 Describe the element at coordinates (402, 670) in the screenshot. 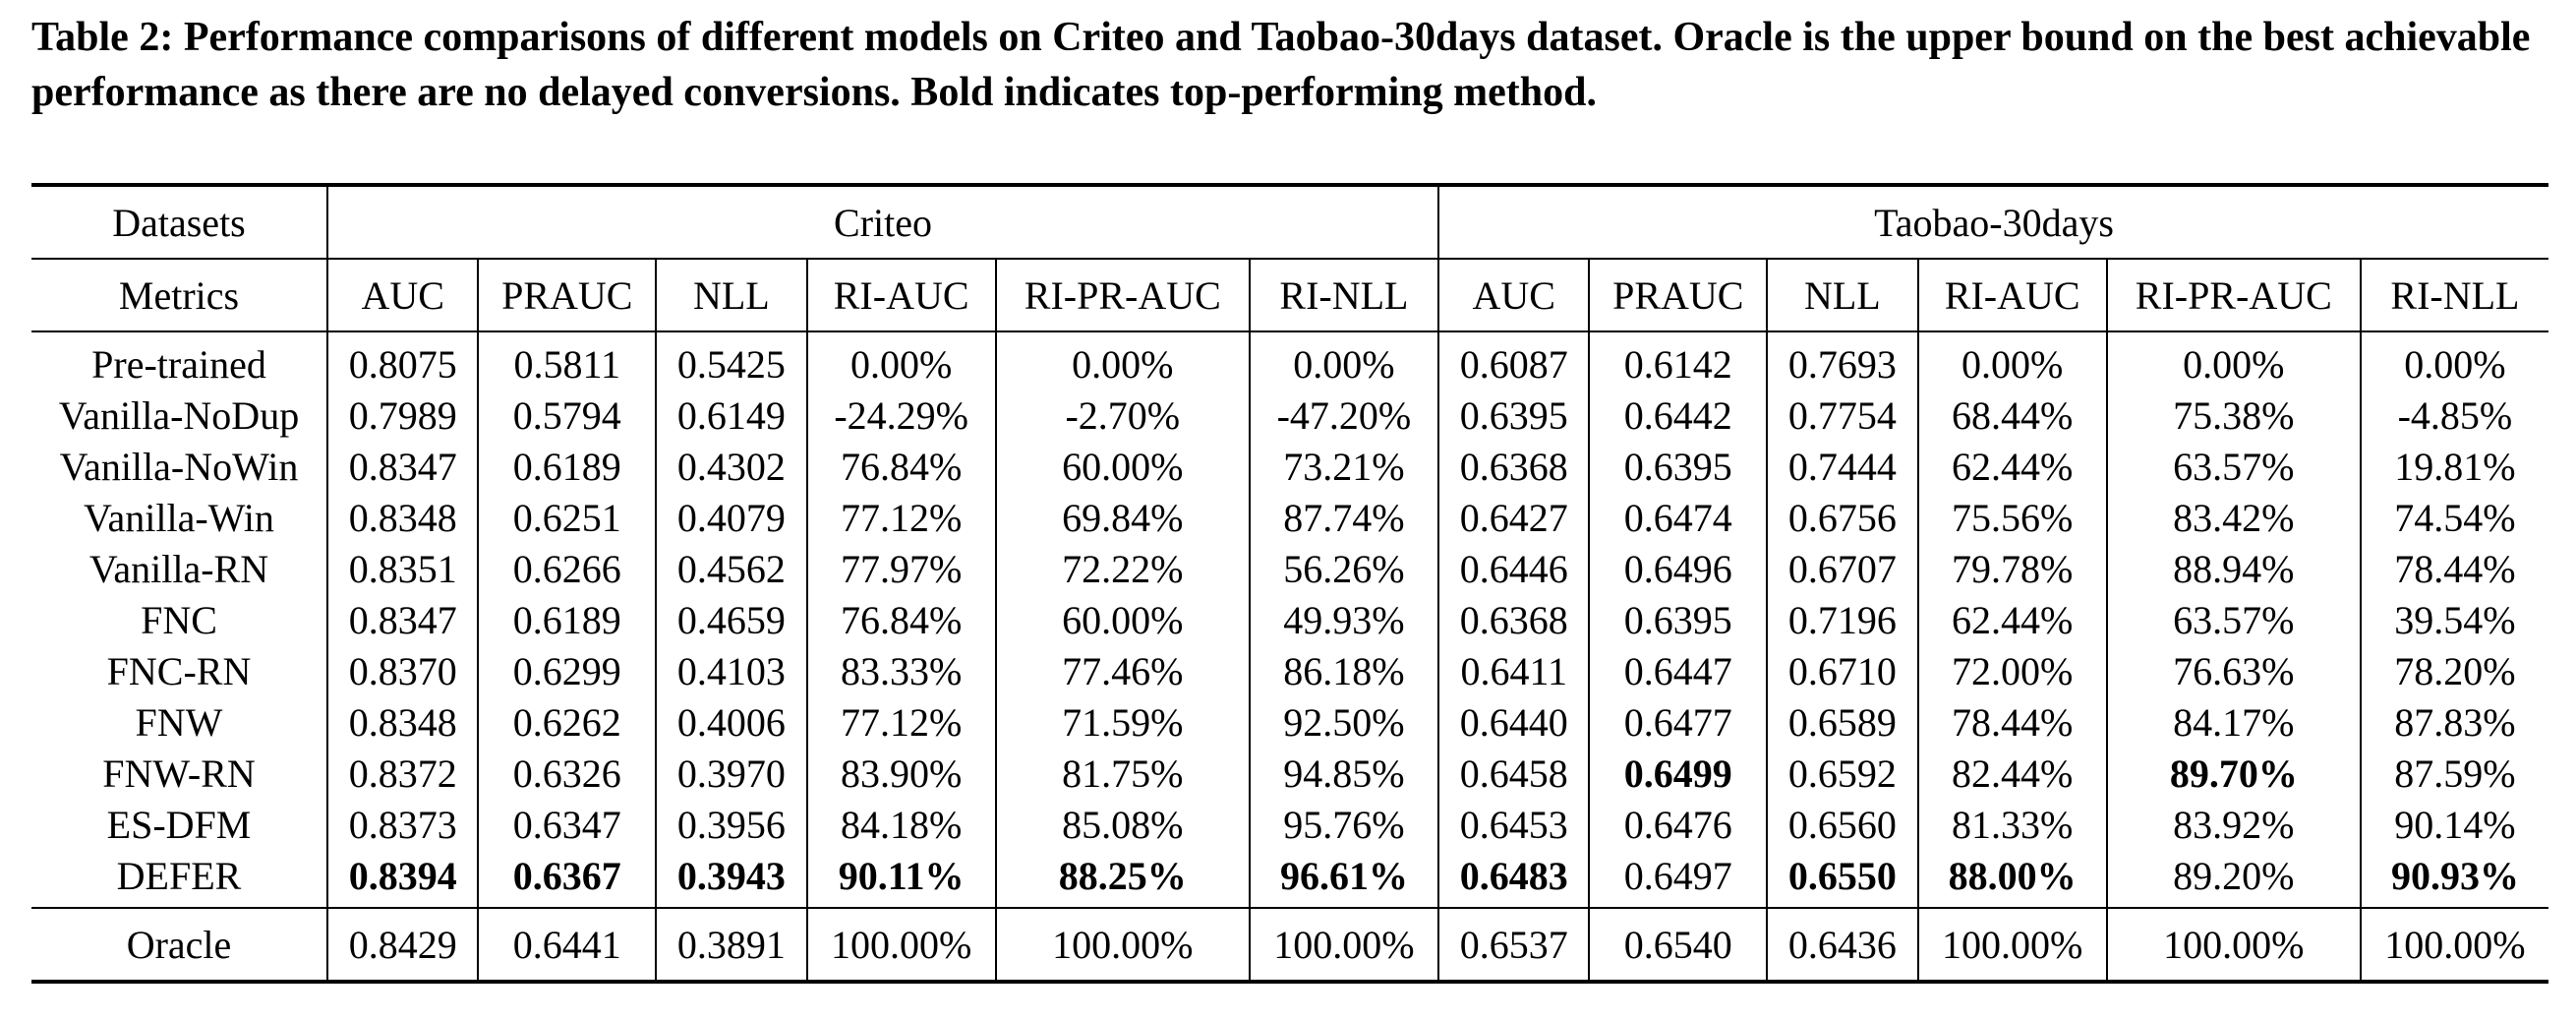

I see `table-cell: 0.8370` at that location.